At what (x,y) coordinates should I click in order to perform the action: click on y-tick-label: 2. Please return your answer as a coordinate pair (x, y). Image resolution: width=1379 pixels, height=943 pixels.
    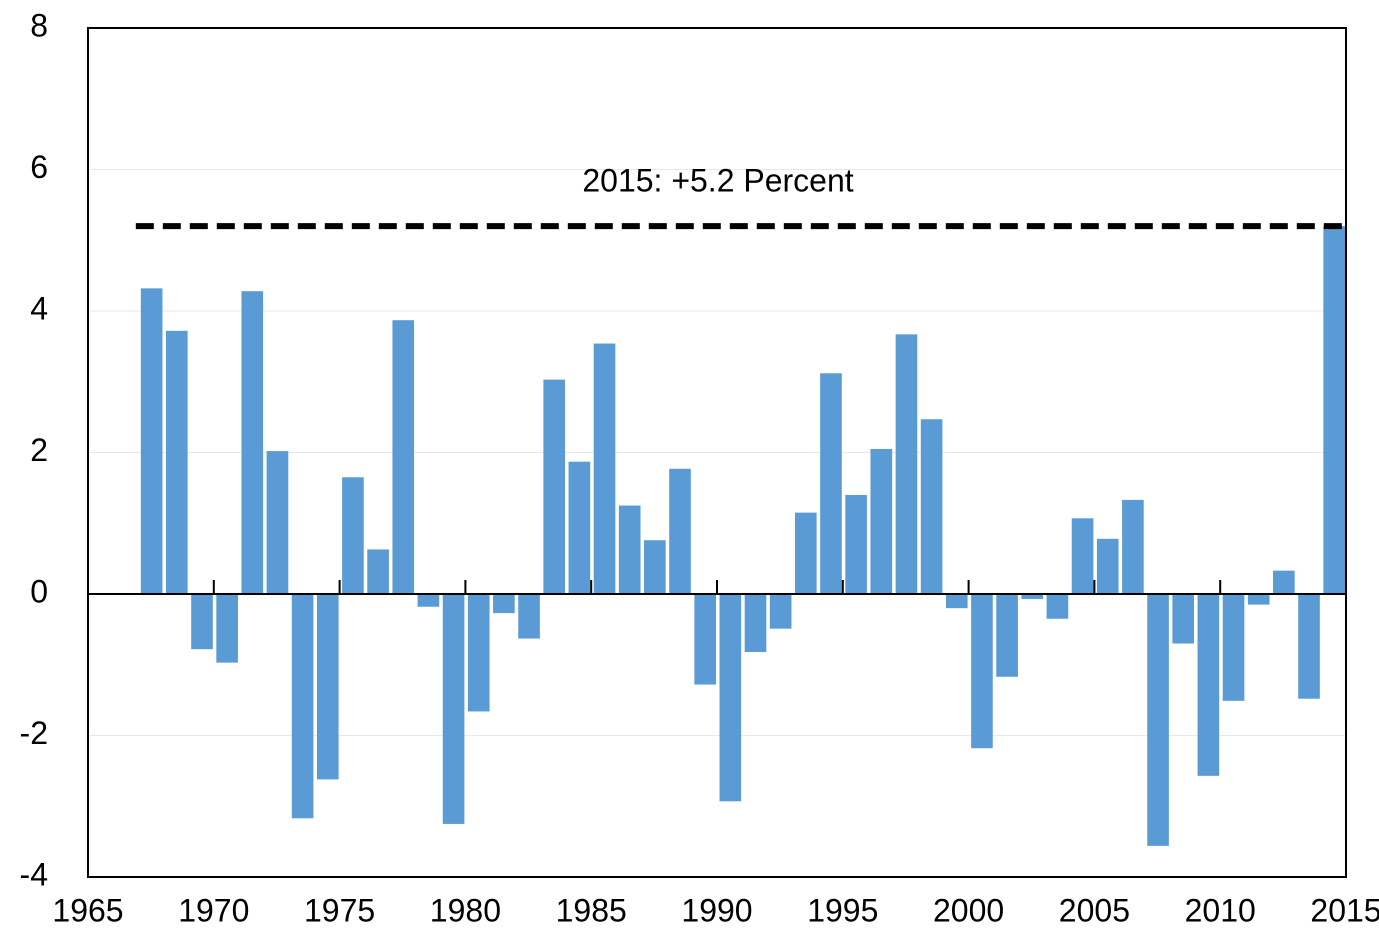
    Looking at the image, I should click on (39, 450).